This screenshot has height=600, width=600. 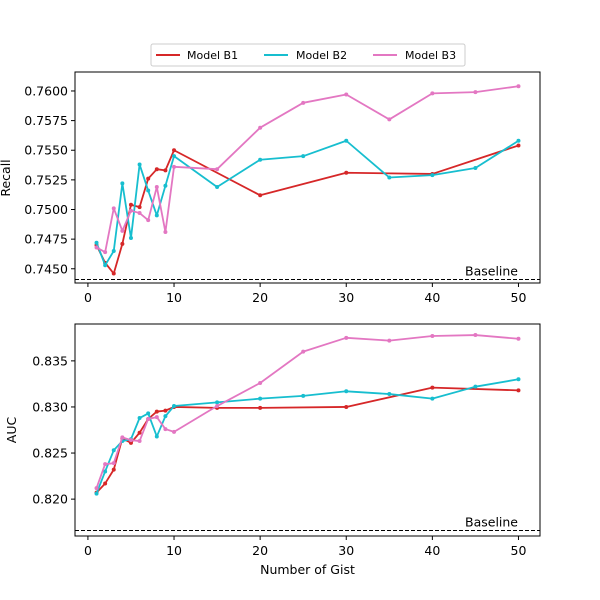 What do you see at coordinates (6, 177) in the screenshot?
I see `recall-y-axis-label: Recall` at bounding box center [6, 177].